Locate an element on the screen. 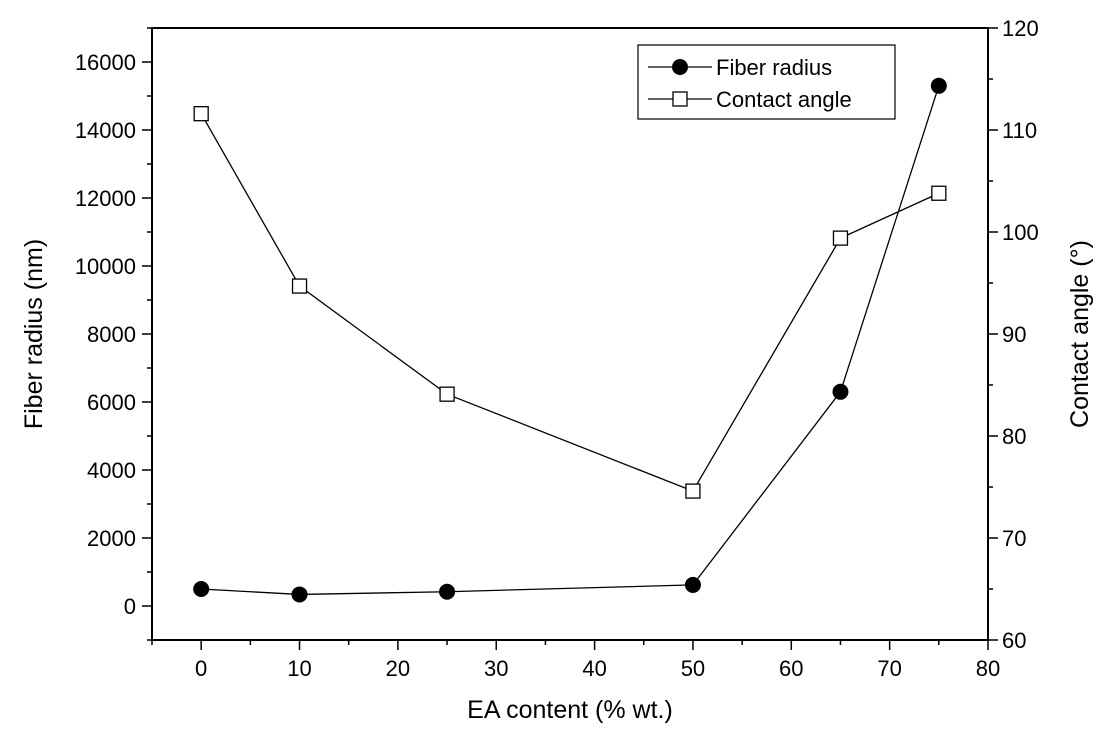 The height and width of the screenshot is (729, 1100). x-tick-label: 80 is located at coordinates (988, 668).